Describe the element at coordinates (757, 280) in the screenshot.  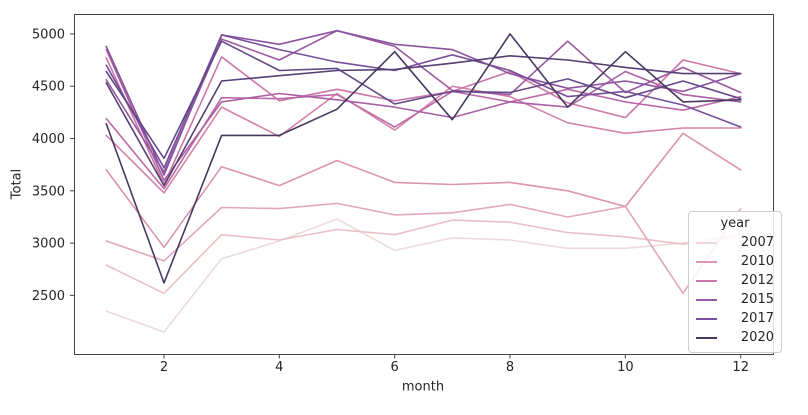
I see `legend-label: 2012` at that location.